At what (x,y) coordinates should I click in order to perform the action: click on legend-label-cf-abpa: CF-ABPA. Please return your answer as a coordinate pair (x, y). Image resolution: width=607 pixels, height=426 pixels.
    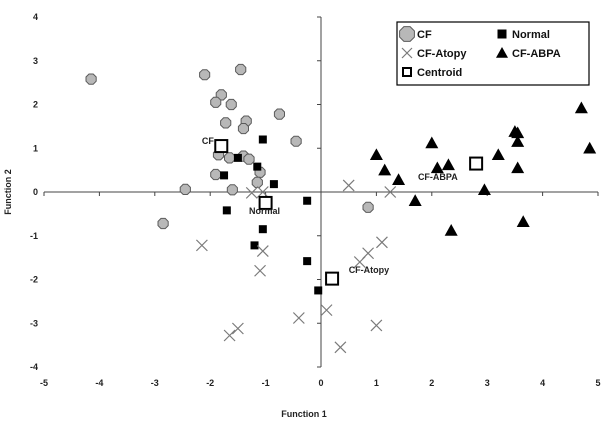
    Looking at the image, I should click on (536, 54).